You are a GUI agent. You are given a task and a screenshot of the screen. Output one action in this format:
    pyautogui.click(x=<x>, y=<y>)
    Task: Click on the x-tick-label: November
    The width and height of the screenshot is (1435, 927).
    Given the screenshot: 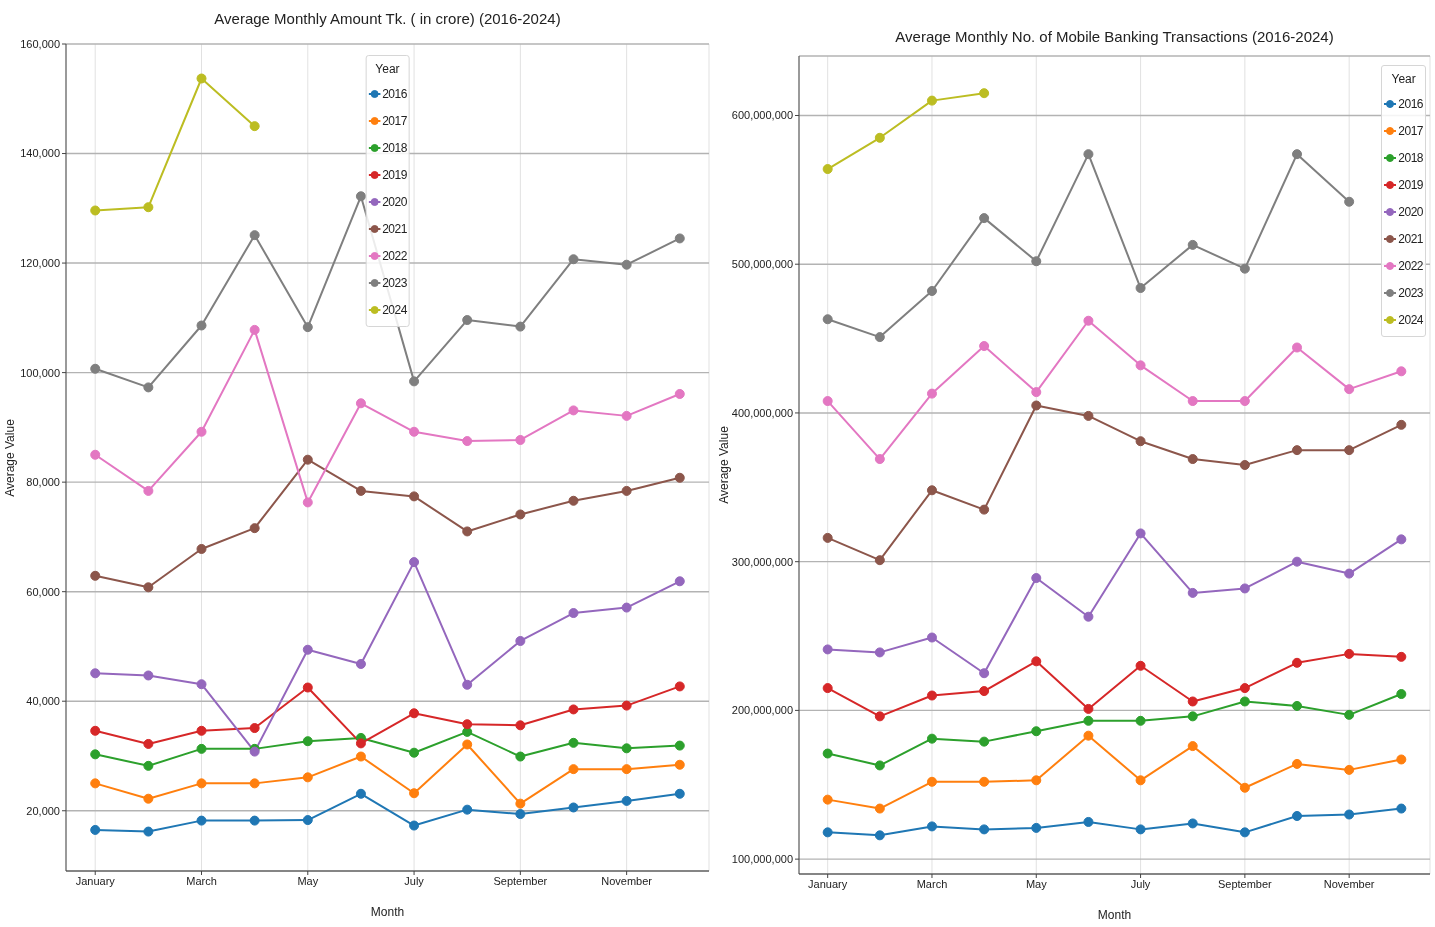 What is the action you would take?
    pyautogui.click(x=1349, y=883)
    